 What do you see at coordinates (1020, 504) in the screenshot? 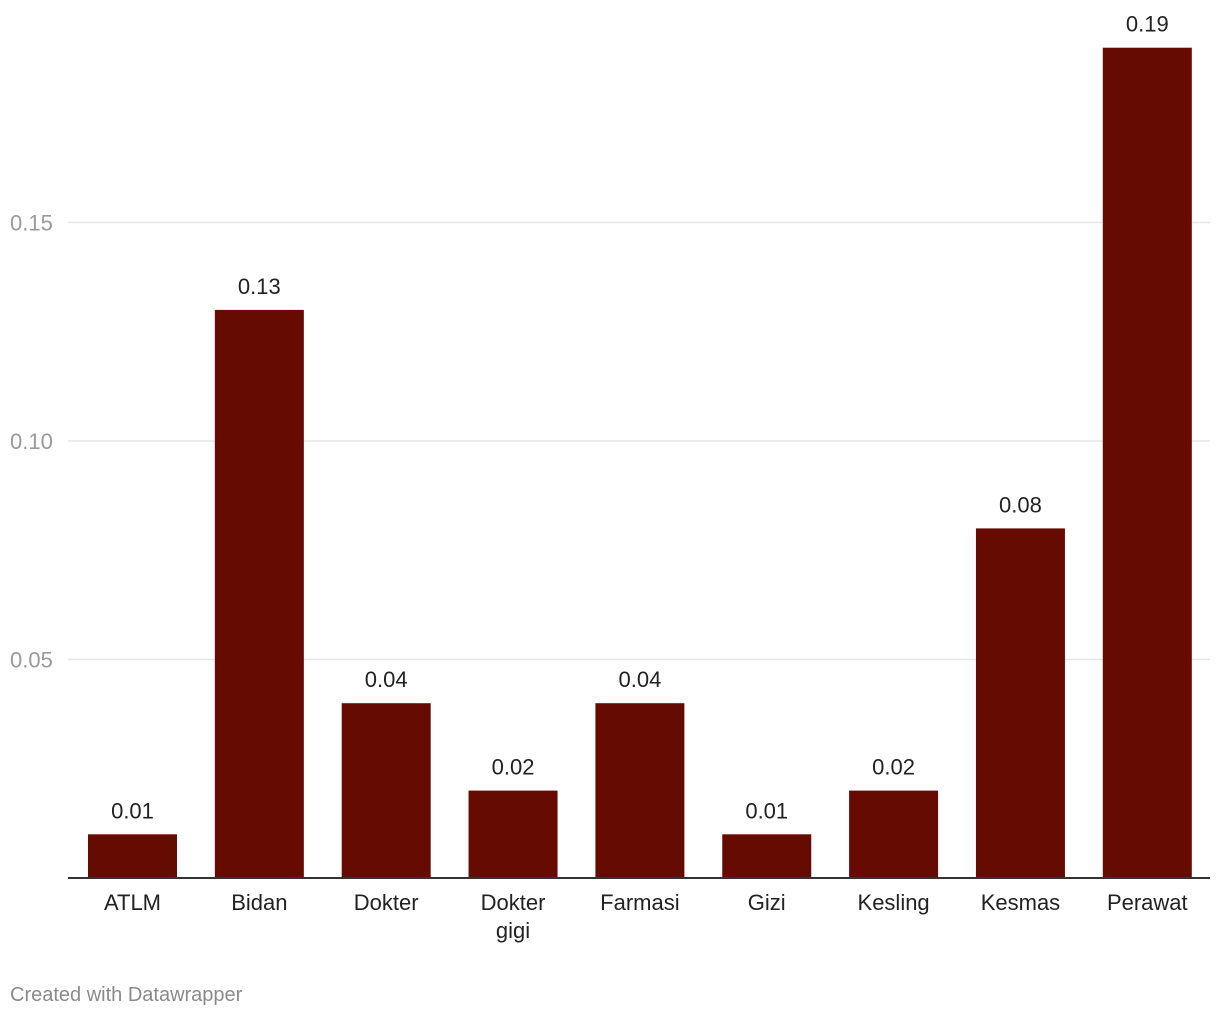
I see `data-label: 0.08` at bounding box center [1020, 504].